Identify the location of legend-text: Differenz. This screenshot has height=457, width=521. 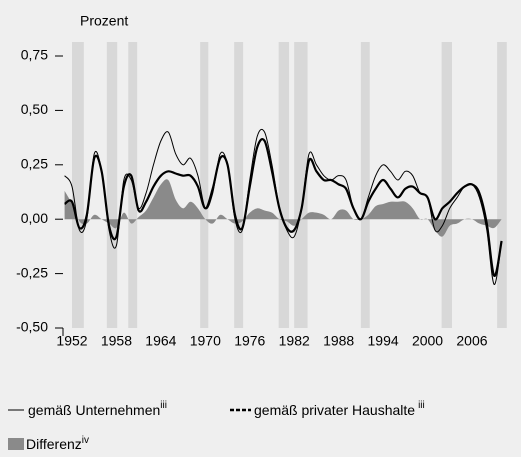
(54, 444).